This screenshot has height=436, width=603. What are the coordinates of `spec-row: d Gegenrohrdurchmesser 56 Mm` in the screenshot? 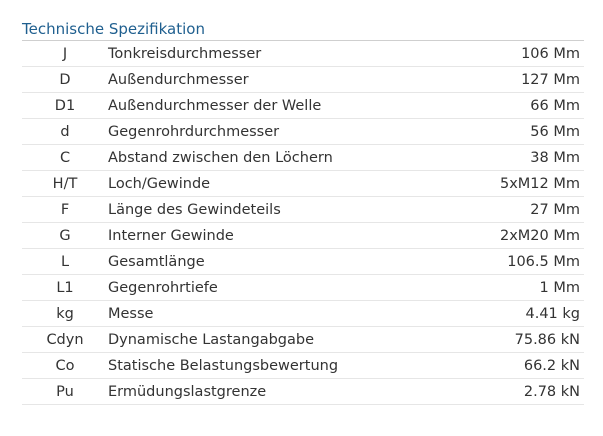 It's located at (303, 131).